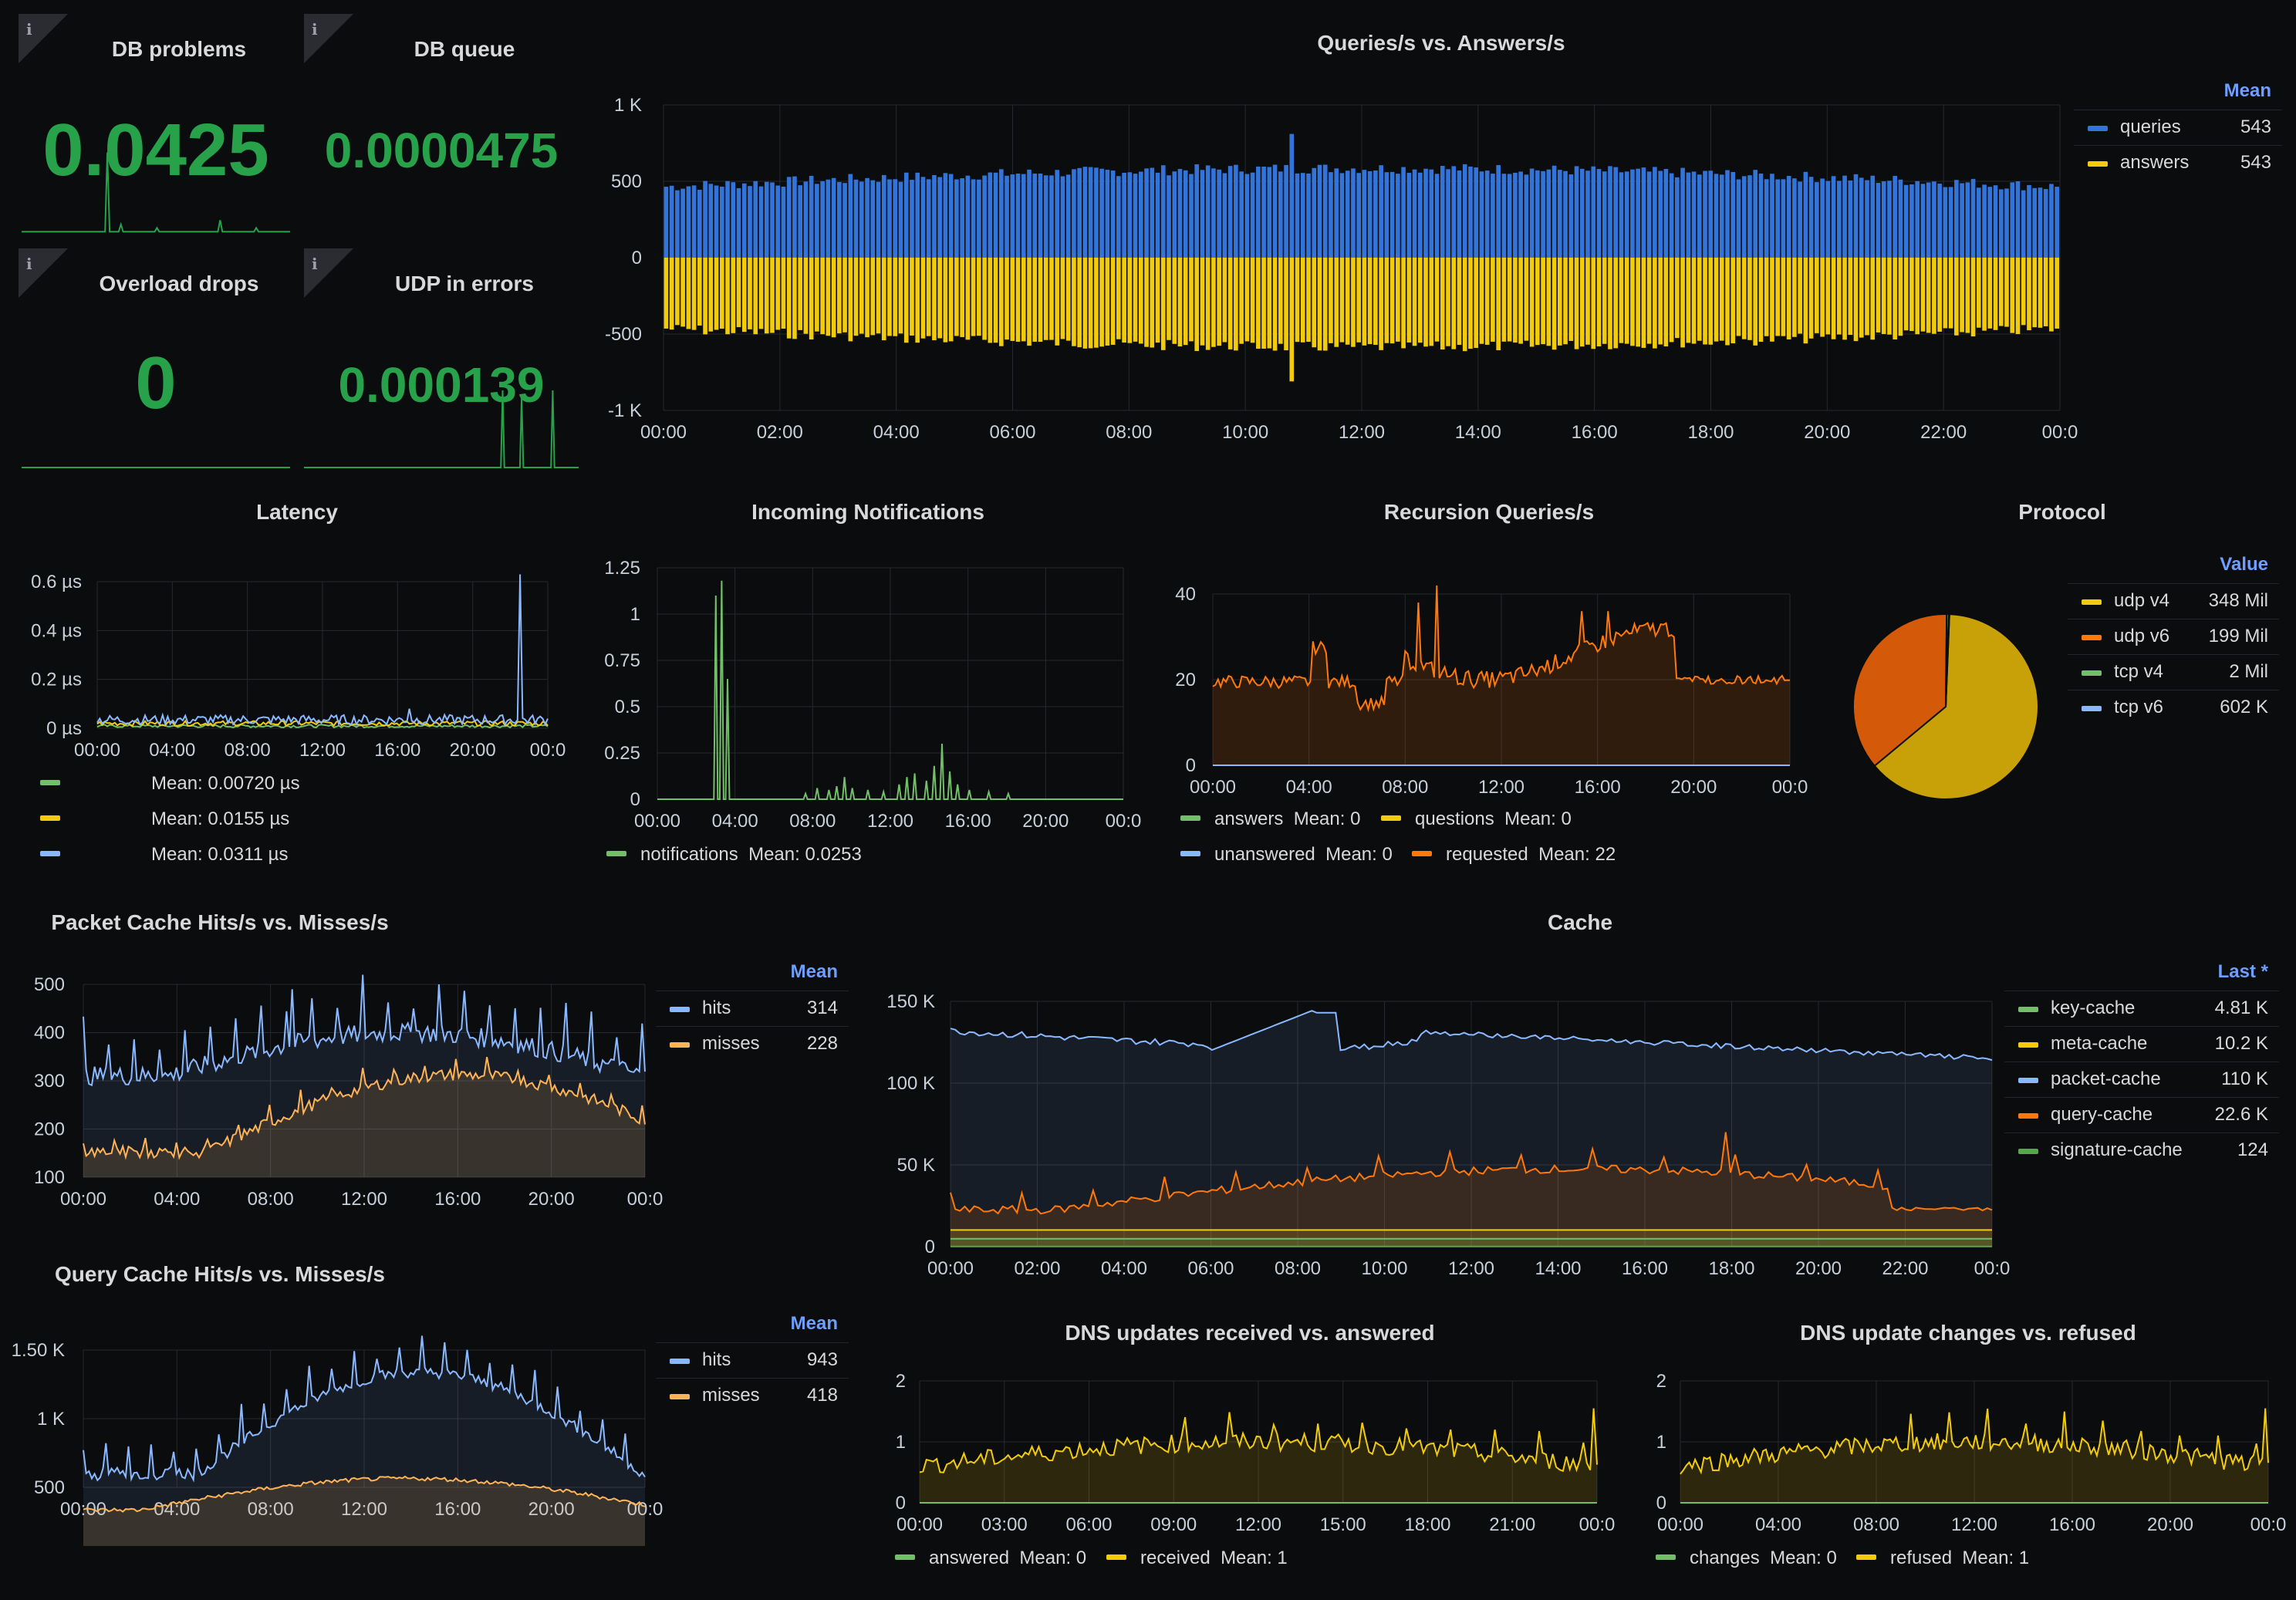 The image size is (2296, 1600). What do you see at coordinates (442, 126) in the screenshot?
I see `stat-panel-db-queue: i DB queue 0.0000475` at bounding box center [442, 126].